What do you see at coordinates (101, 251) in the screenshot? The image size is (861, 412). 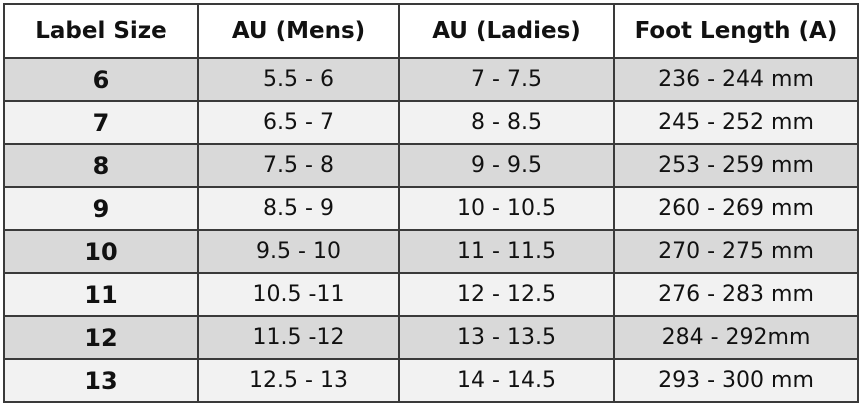 I see `table-cell: 10` at bounding box center [101, 251].